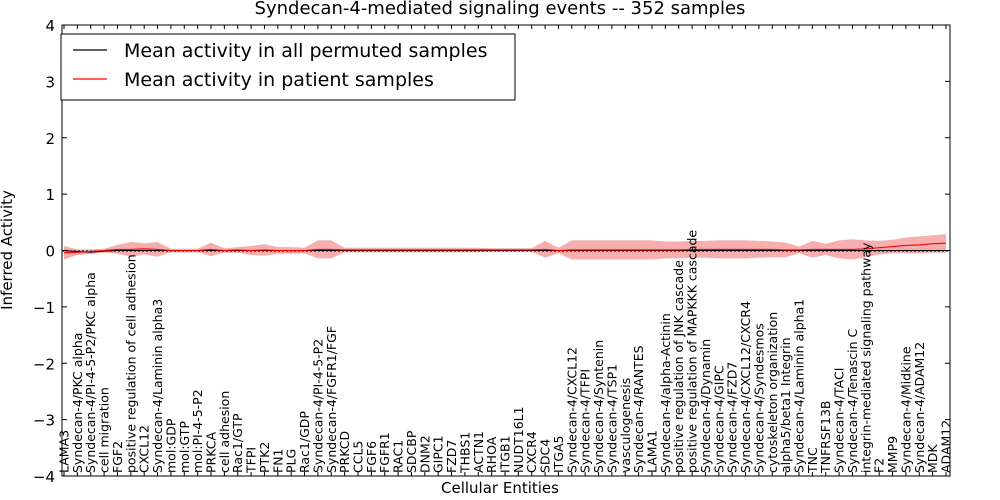 Image resolution: width=1000 pixels, height=500 pixels. I want to click on x-tick-label: ITGB1, so click(505, 454).